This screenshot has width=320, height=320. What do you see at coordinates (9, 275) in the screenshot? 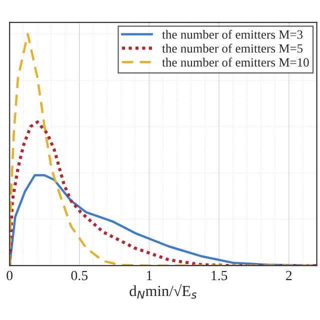
I see `x-tick-label: 0` at bounding box center [9, 275].